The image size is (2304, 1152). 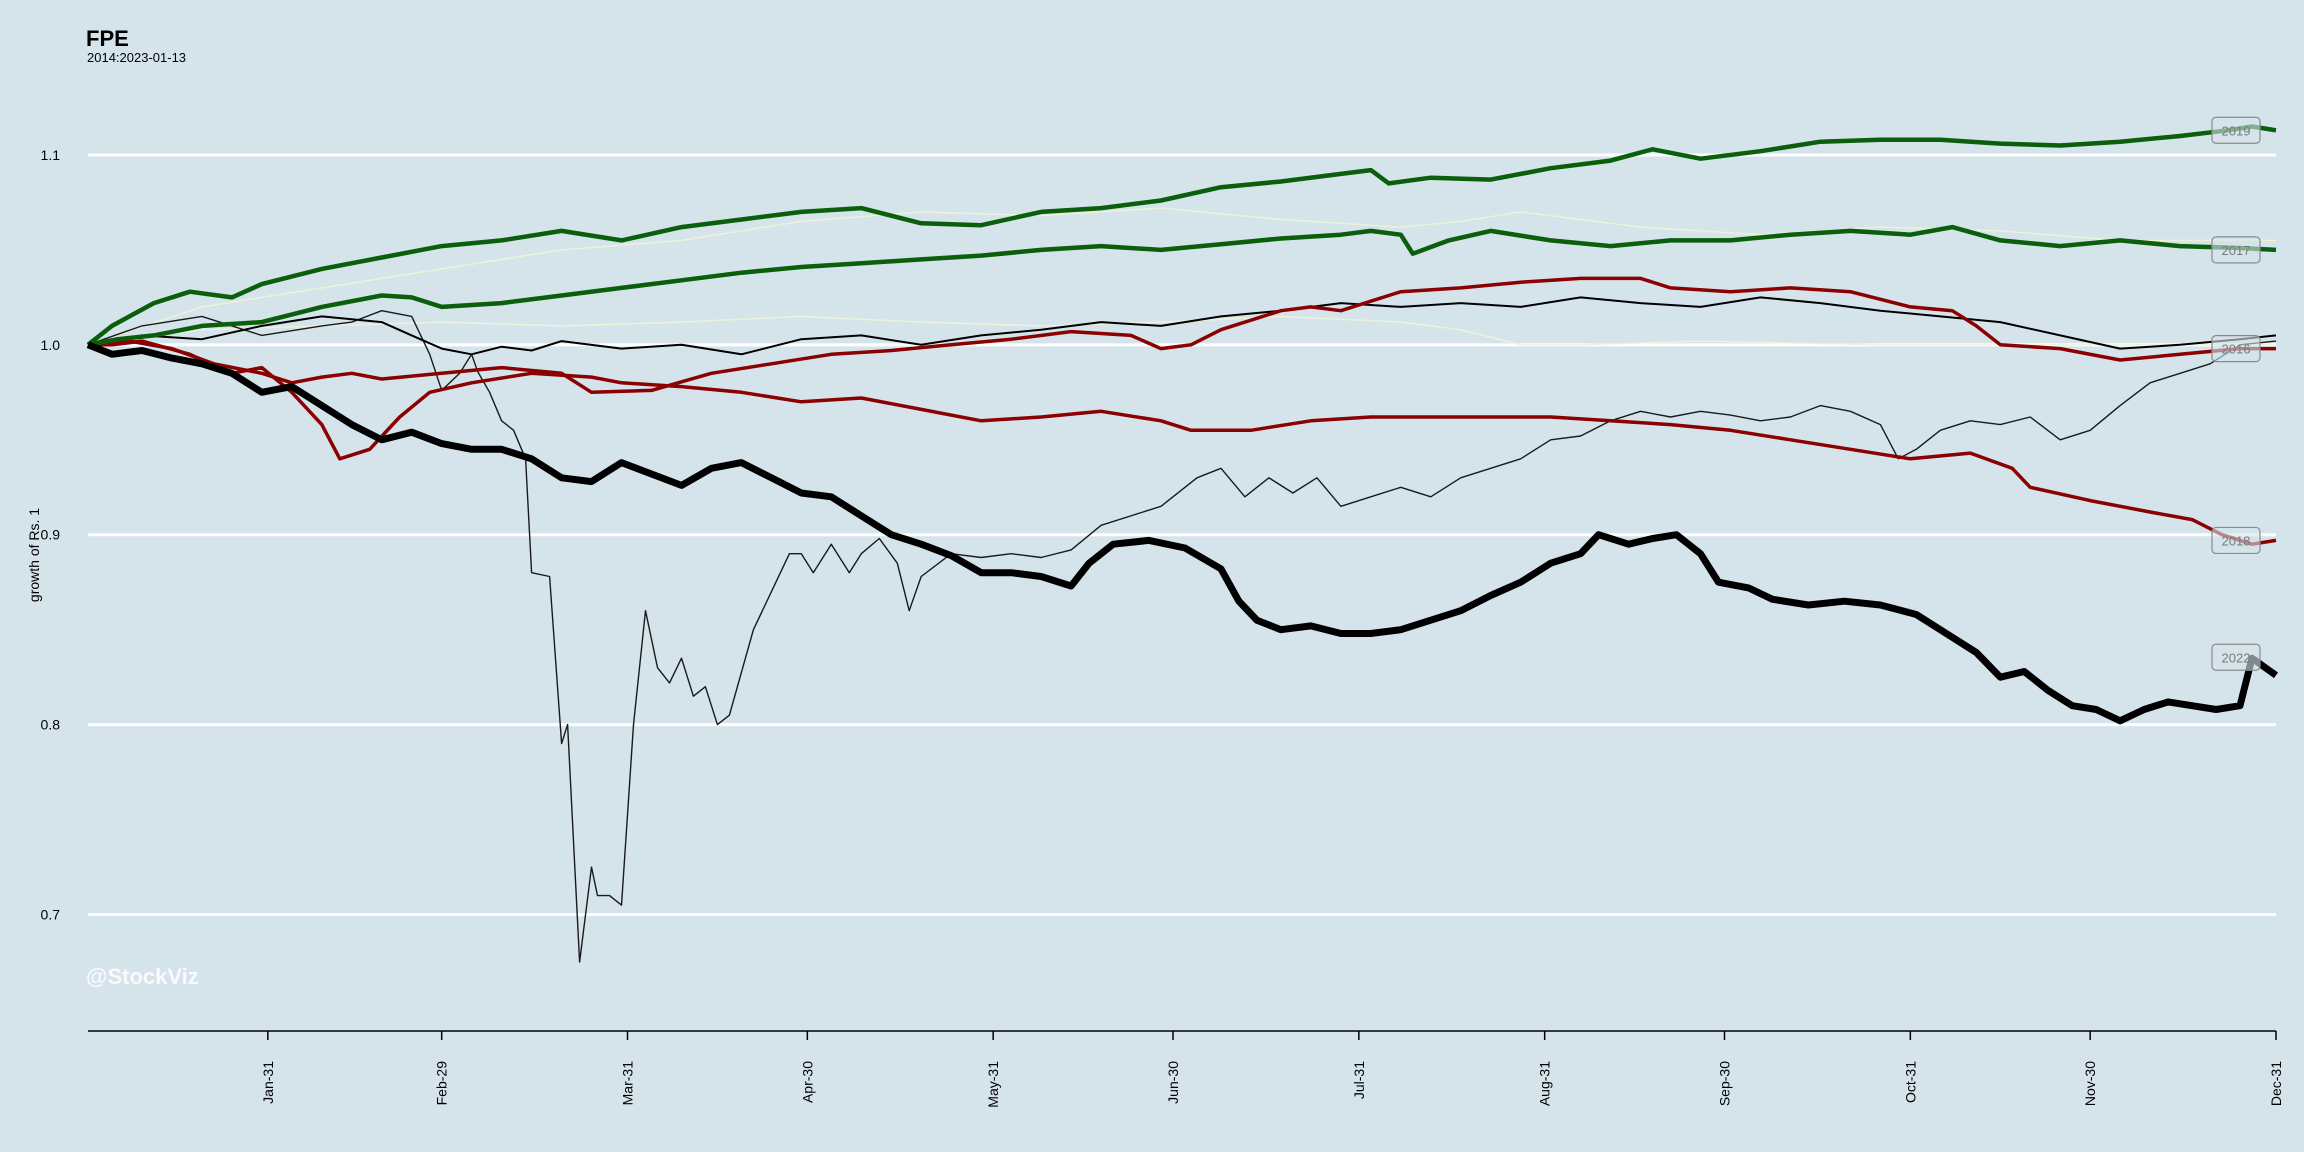 I want to click on x-tick-label: Jan-31, so click(x=268, y=1082).